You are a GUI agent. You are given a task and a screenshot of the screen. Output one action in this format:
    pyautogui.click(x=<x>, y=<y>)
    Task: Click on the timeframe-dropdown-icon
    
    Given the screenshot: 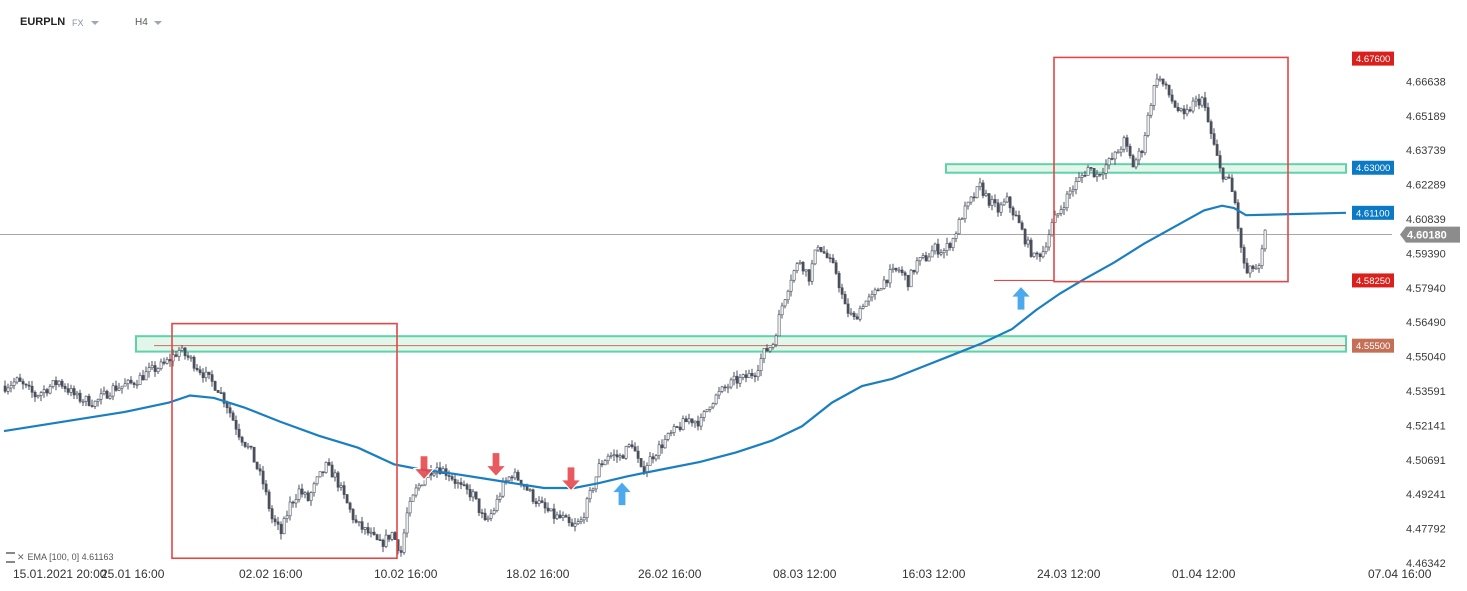 What is the action you would take?
    pyautogui.click(x=158, y=23)
    